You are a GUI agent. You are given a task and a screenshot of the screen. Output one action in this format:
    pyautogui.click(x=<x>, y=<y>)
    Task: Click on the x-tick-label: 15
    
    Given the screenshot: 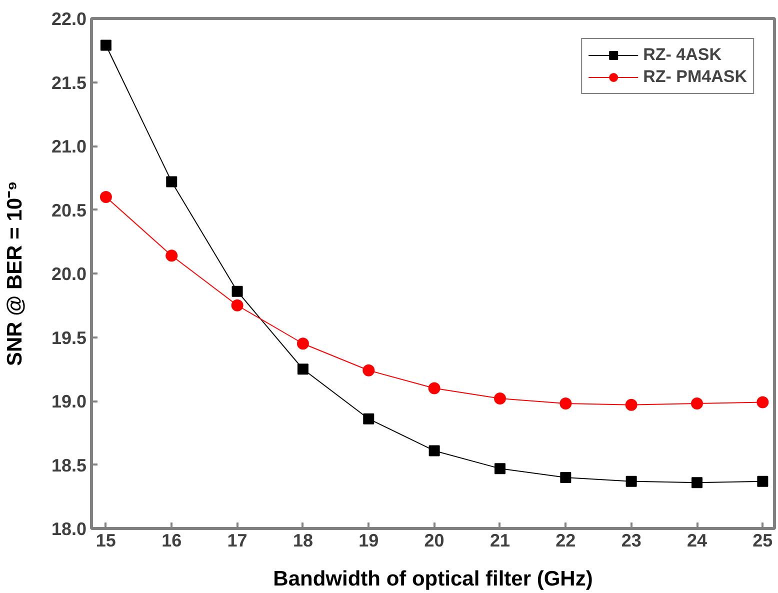 What is the action you would take?
    pyautogui.click(x=106, y=540)
    